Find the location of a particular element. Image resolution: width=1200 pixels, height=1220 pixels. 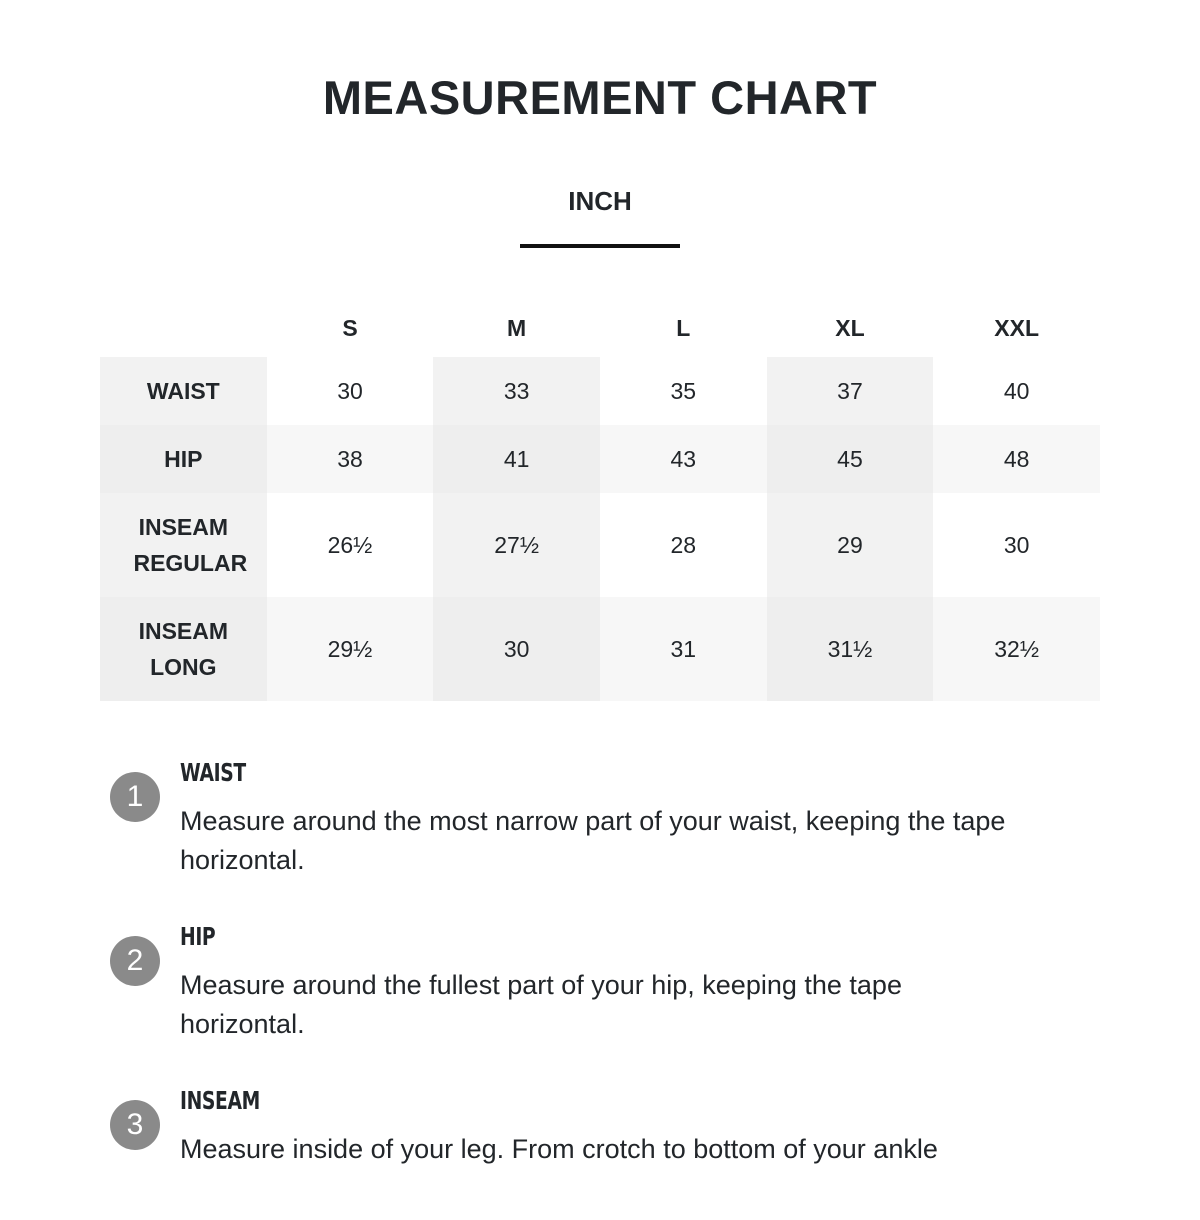

corner-cell is located at coordinates (183, 328).